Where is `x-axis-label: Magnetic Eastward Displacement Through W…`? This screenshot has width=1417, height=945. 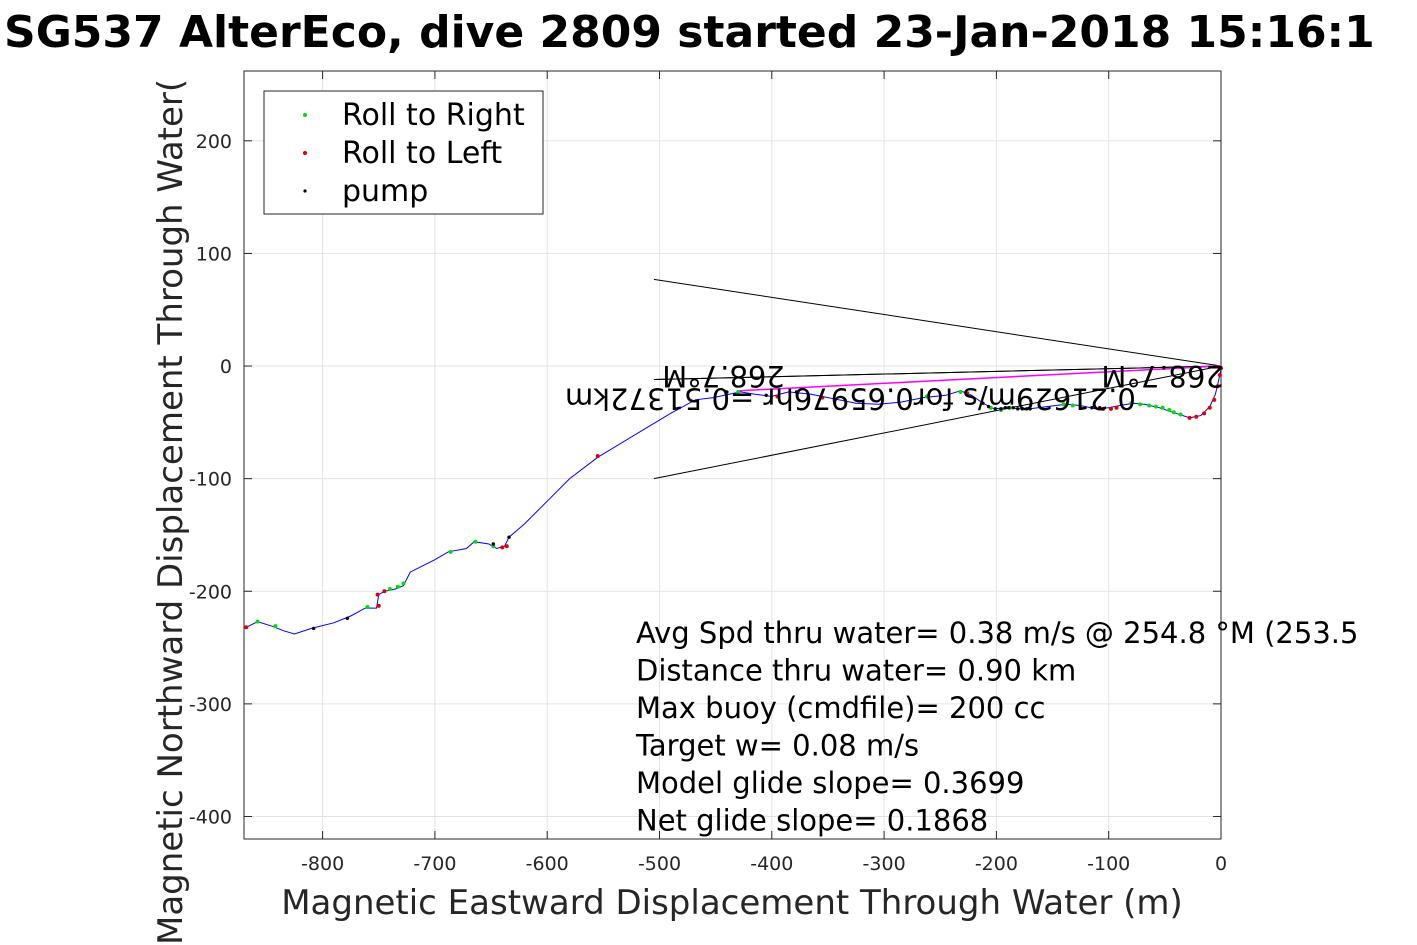 x-axis-label: Magnetic Eastward Displacement Through W… is located at coordinates (732, 903).